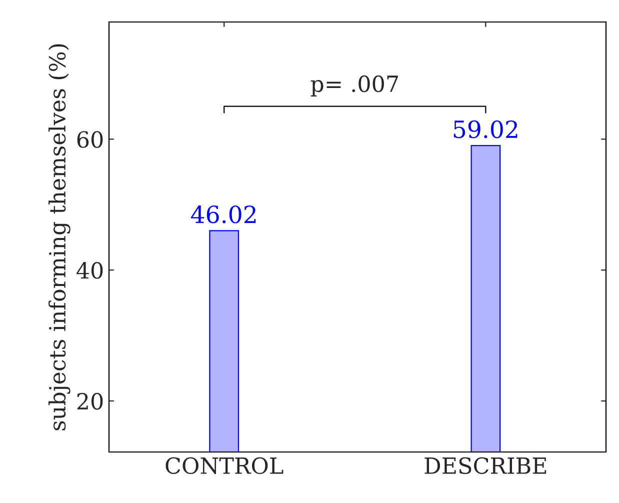 This screenshot has width=619, height=503. What do you see at coordinates (223, 214) in the screenshot?
I see `data-label: 46.02` at bounding box center [223, 214].